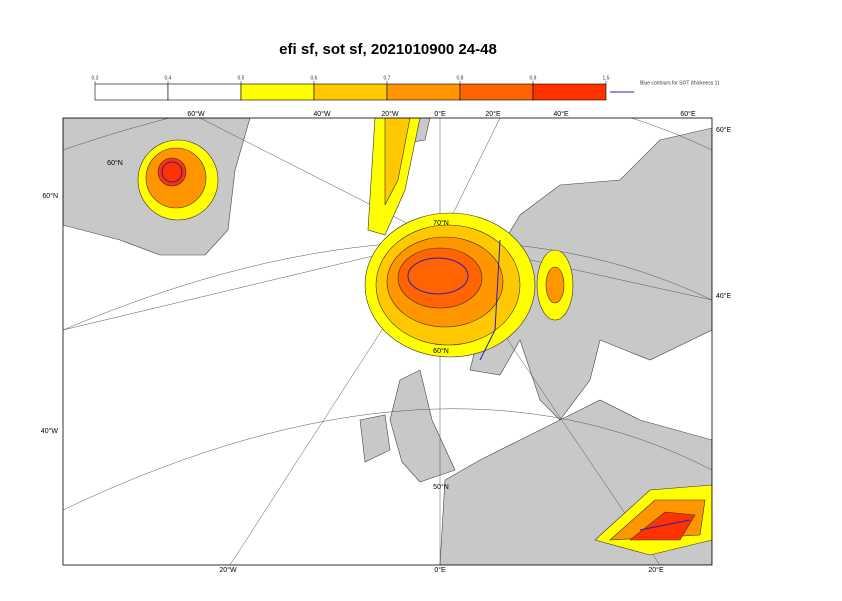 The image size is (842, 601). Describe the element at coordinates (168, 78) in the screenshot. I see `colorbar-tick-label: 0.4` at that location.